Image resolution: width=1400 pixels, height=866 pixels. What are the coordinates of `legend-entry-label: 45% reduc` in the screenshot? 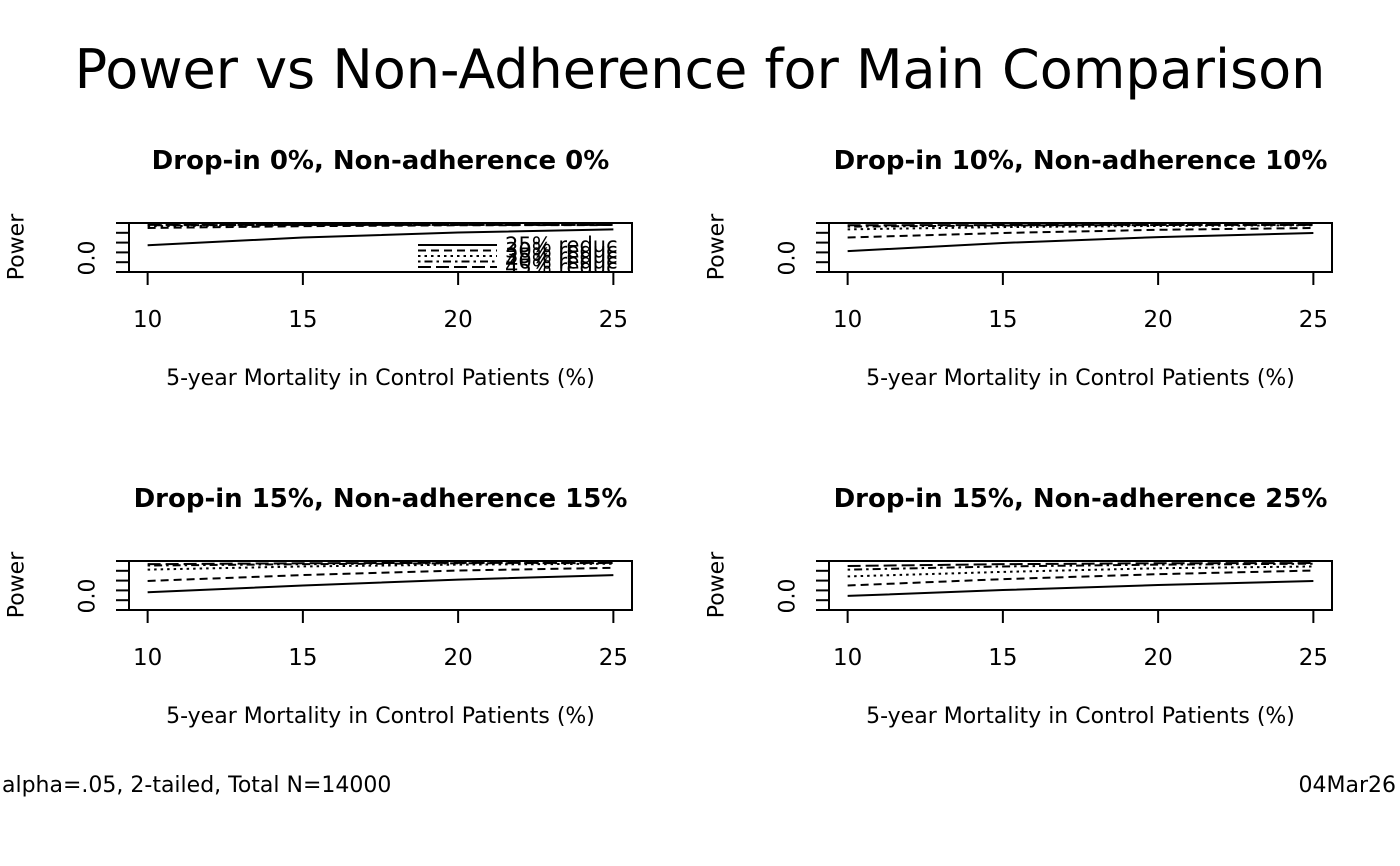 It's located at (561, 267).